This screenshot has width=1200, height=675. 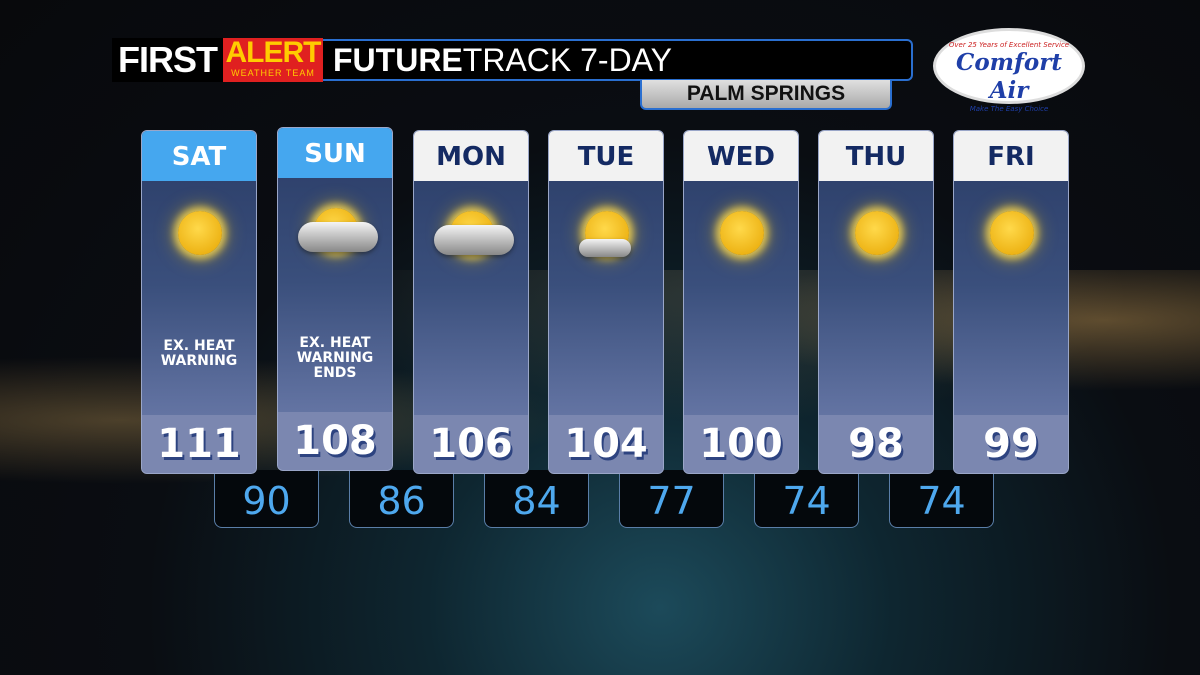 What do you see at coordinates (335, 299) in the screenshot?
I see `forecast-card-sun: SUN EX. HEAT WARNING ENDS 108` at bounding box center [335, 299].